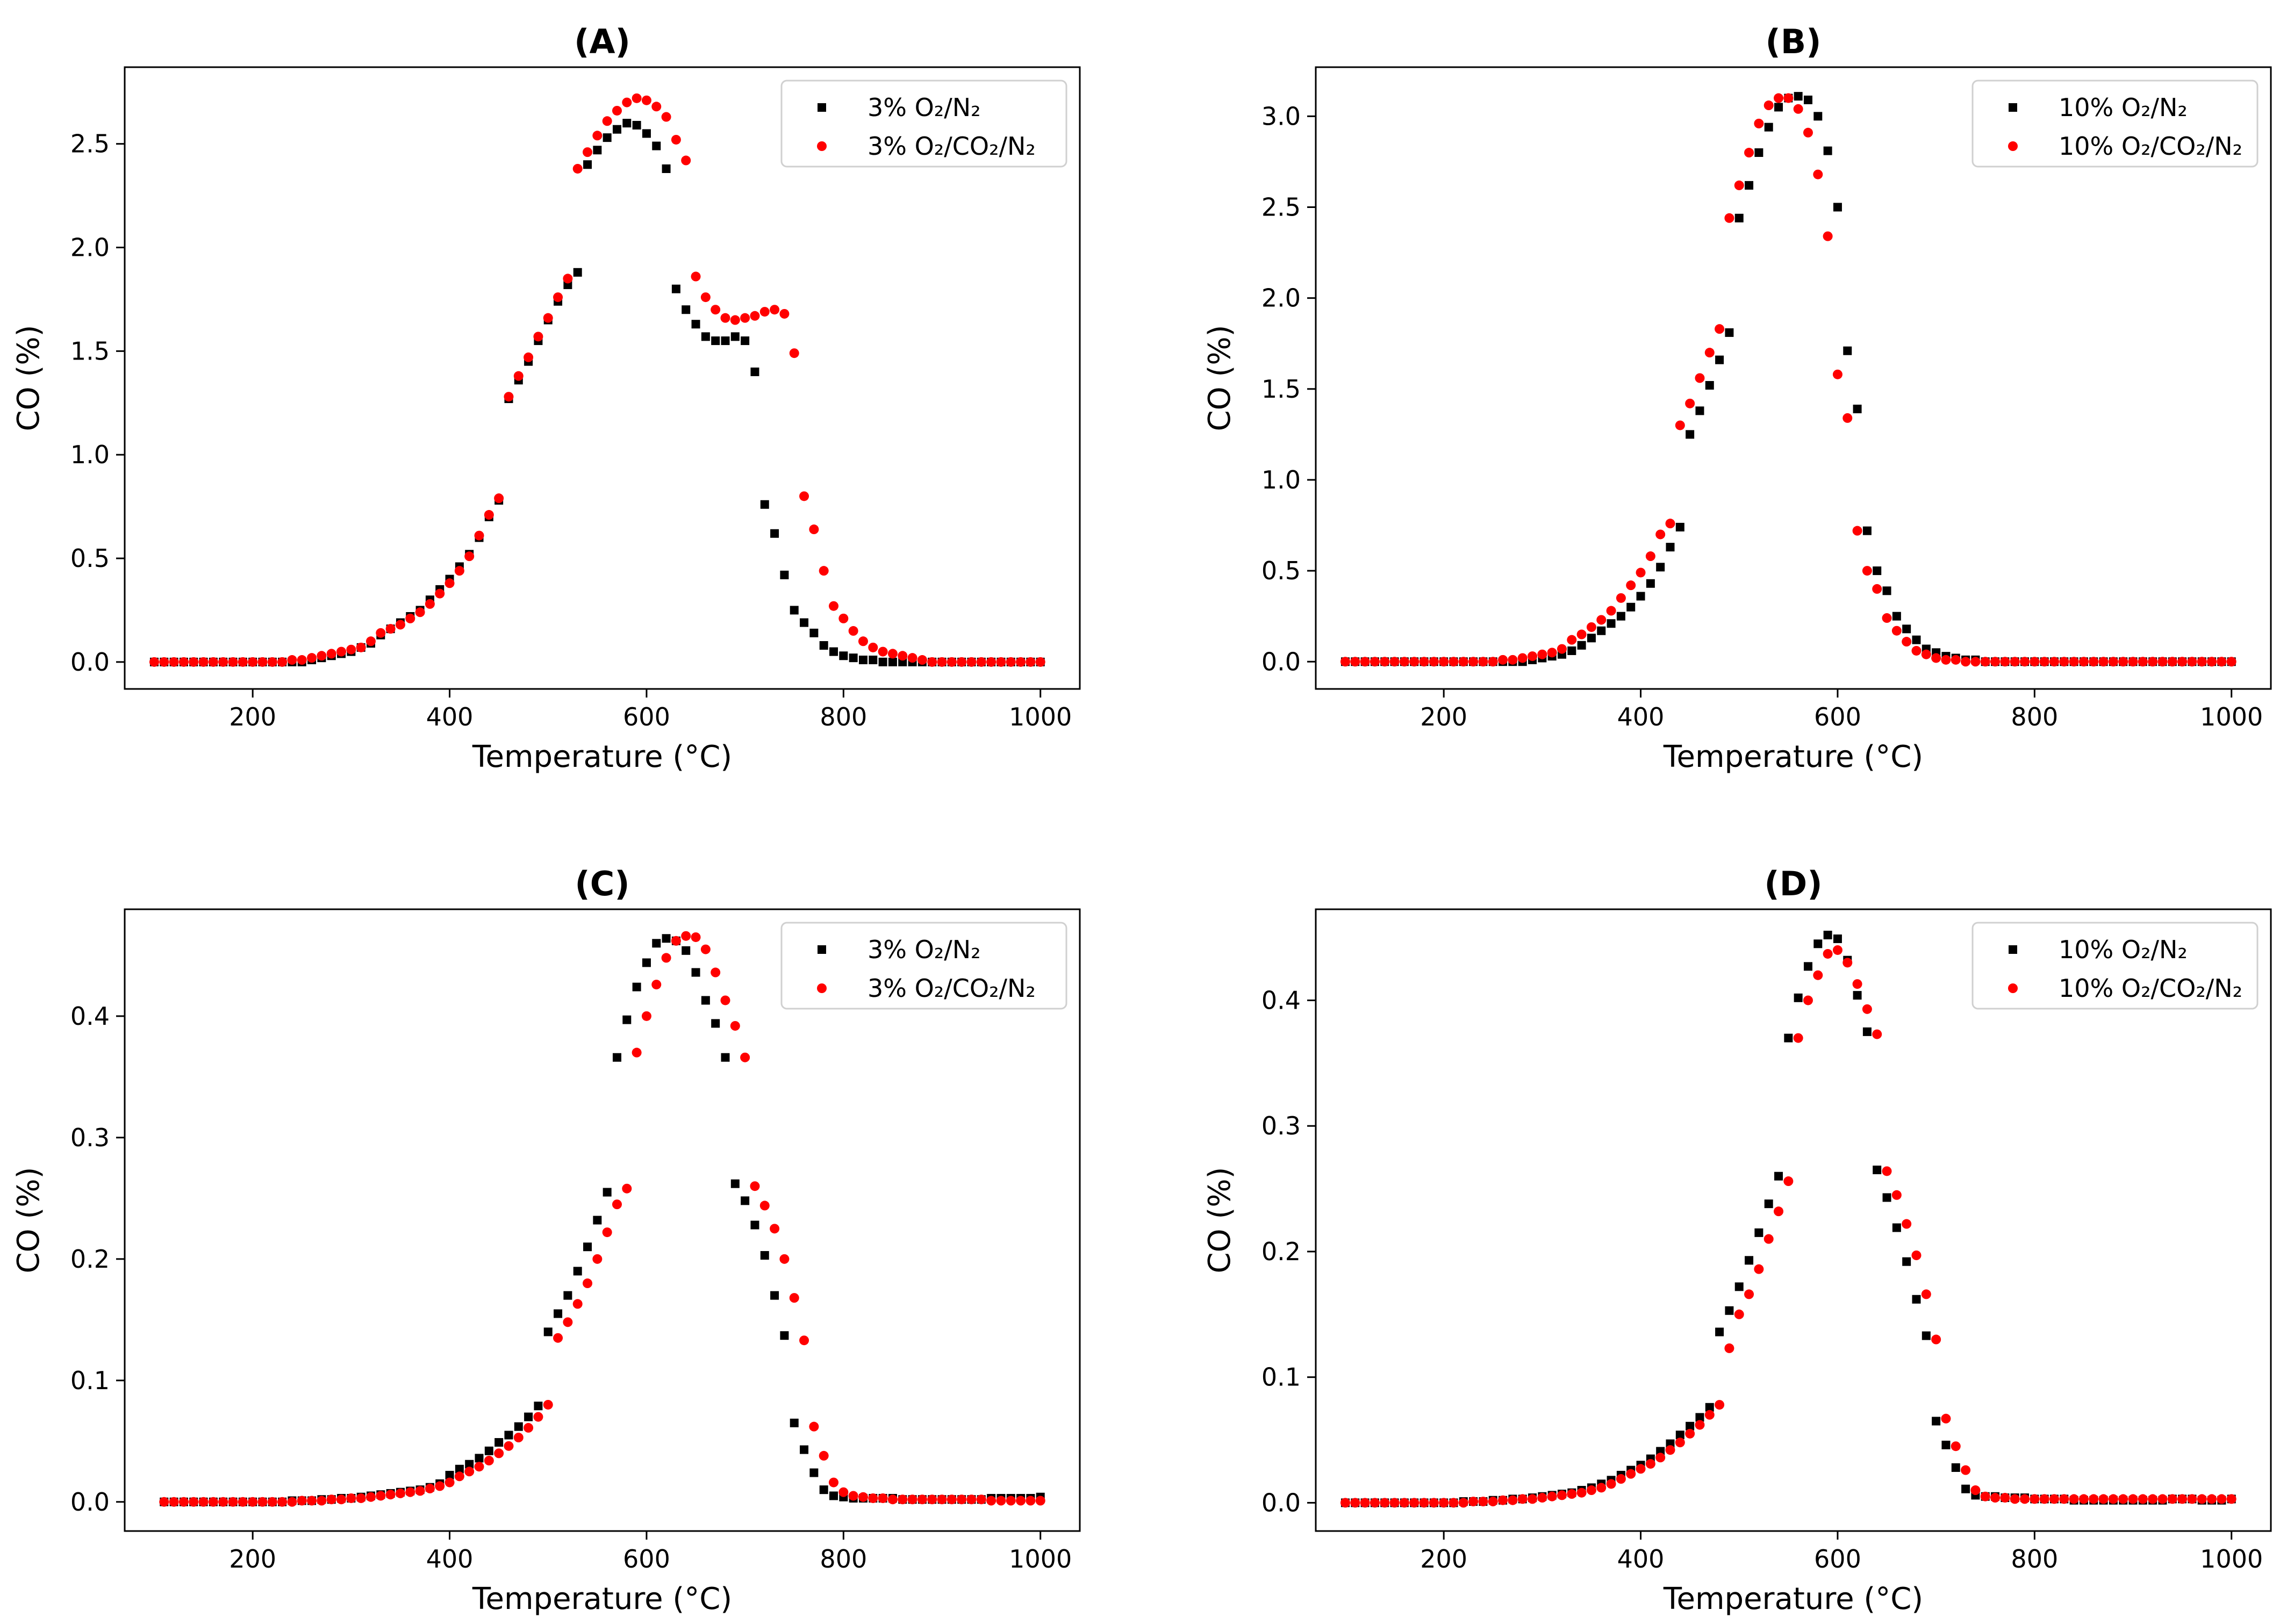 The width and height of the screenshot is (2287, 1624). I want to click on y-axis: 0.0 0.5 1.0 1.5 2.0 2.5, so click(97, 403).